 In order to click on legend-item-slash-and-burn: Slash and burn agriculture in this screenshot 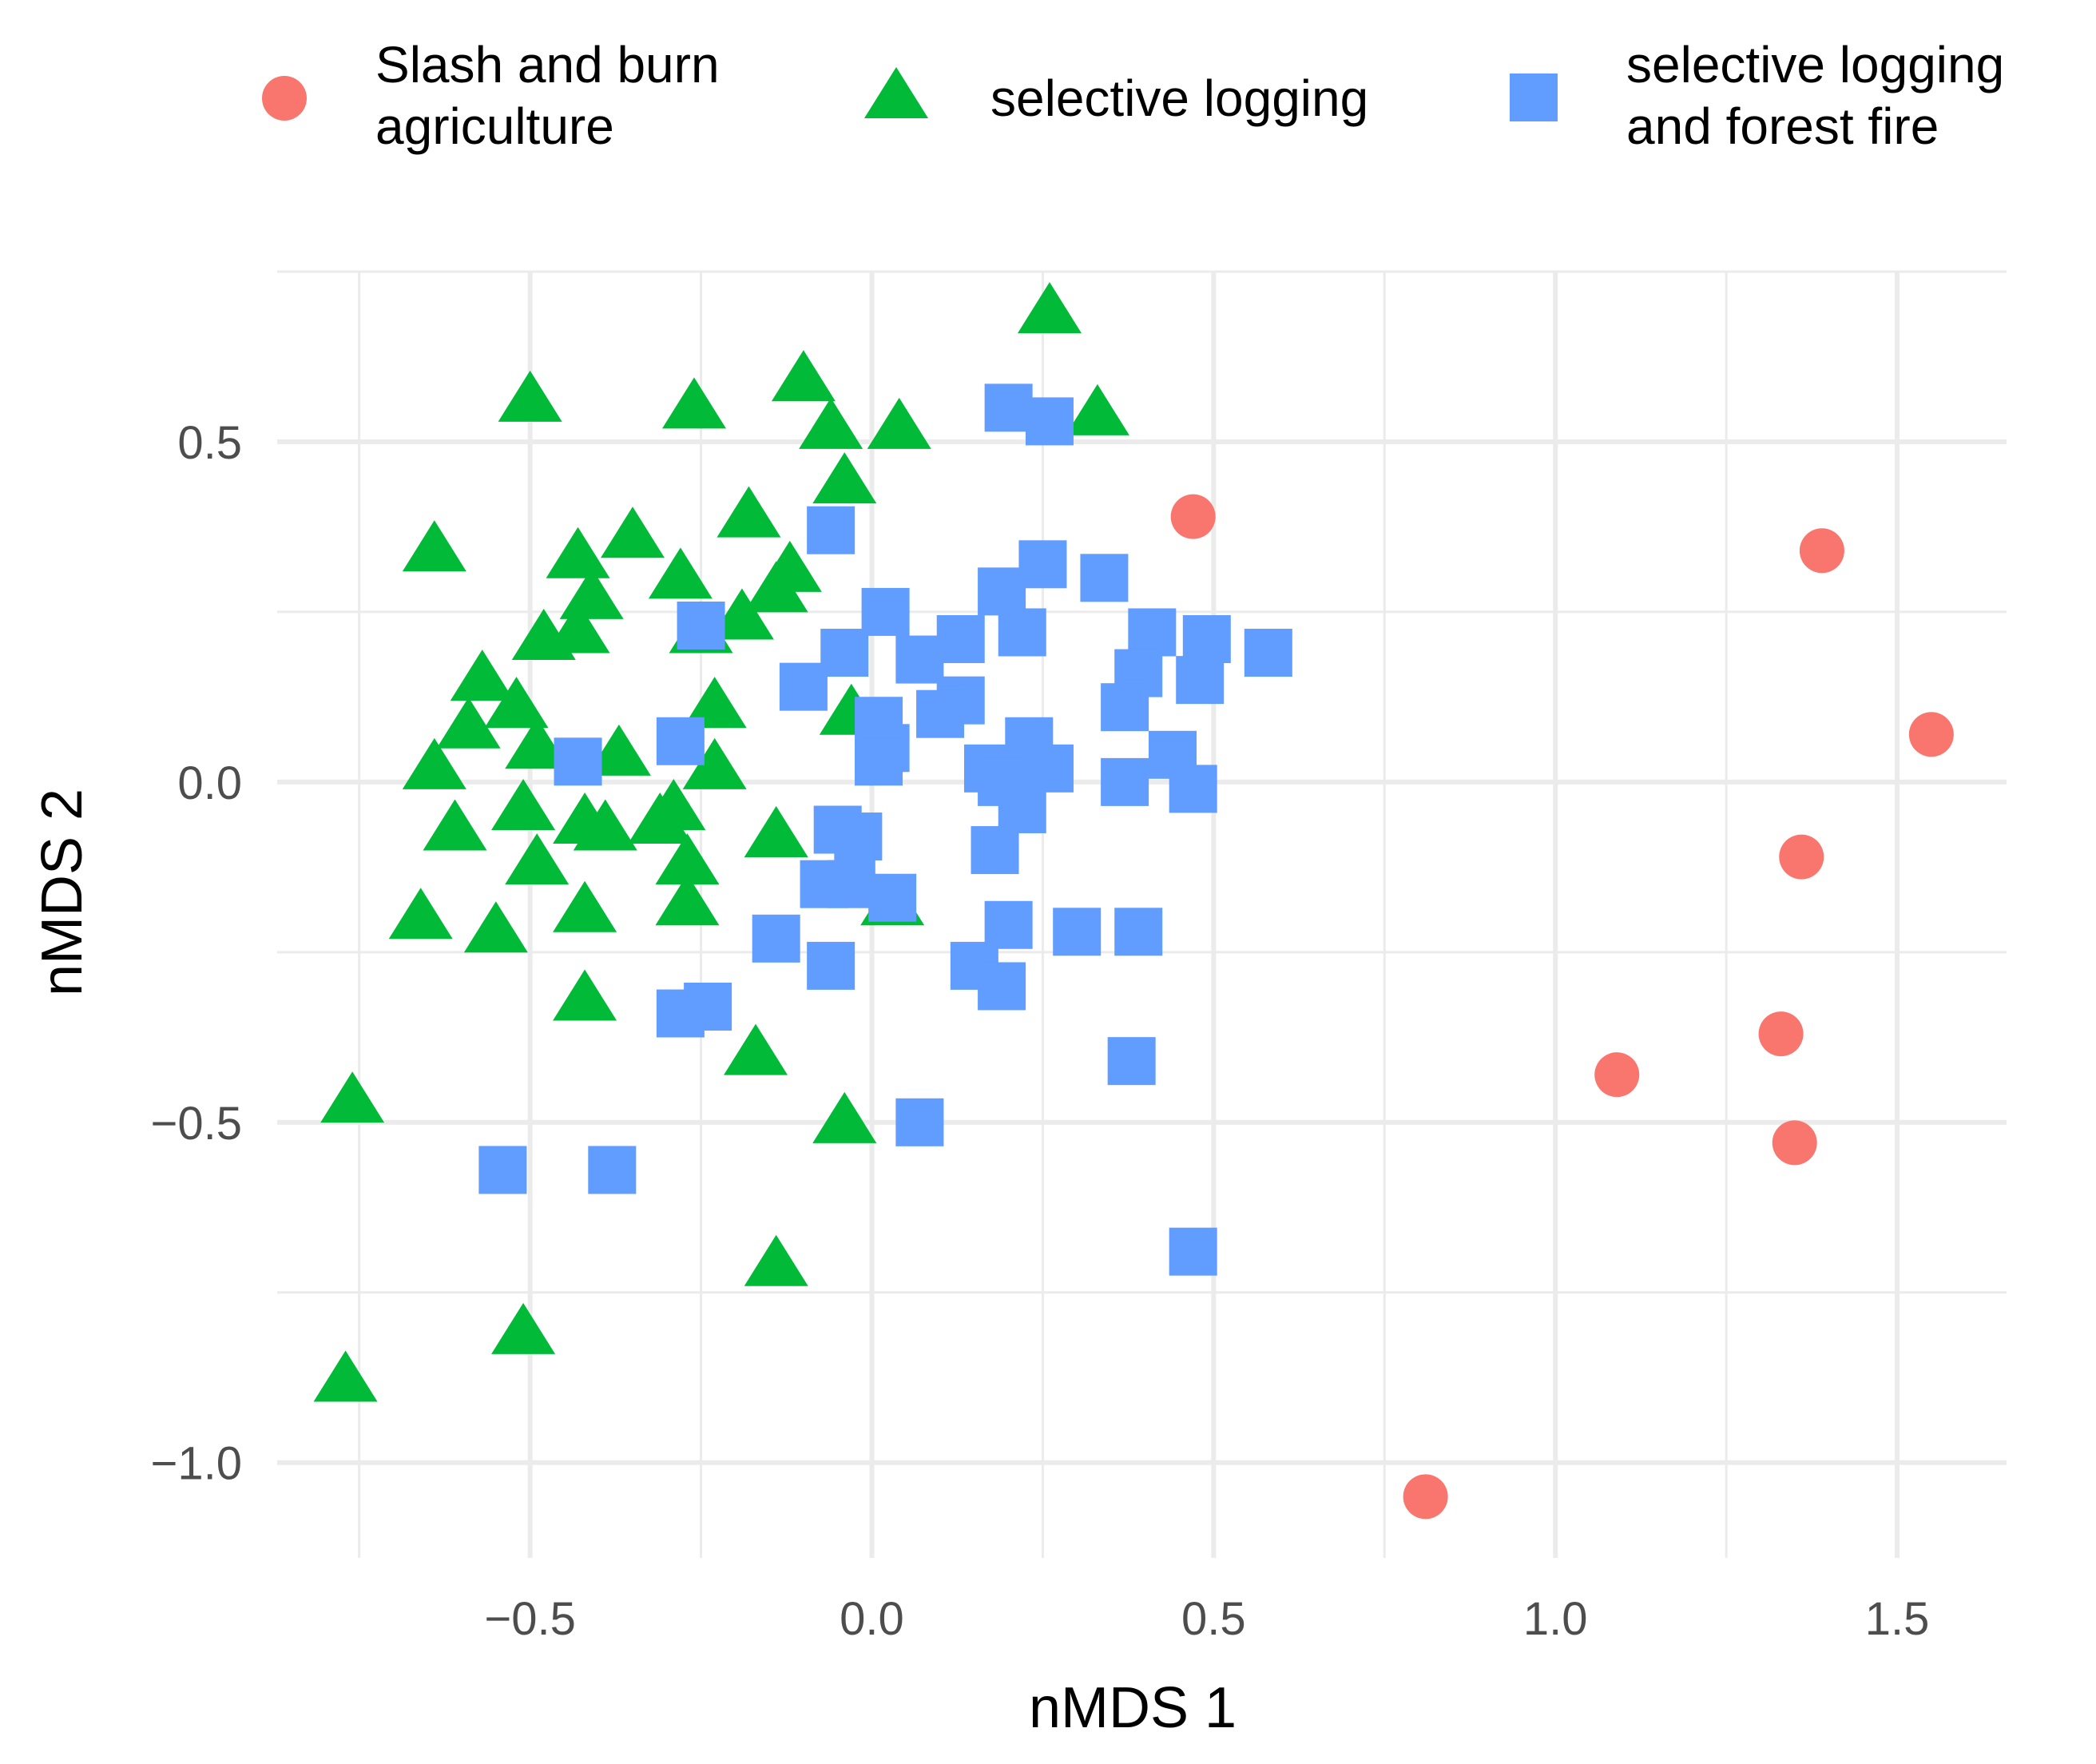, I will do `click(497, 95)`.